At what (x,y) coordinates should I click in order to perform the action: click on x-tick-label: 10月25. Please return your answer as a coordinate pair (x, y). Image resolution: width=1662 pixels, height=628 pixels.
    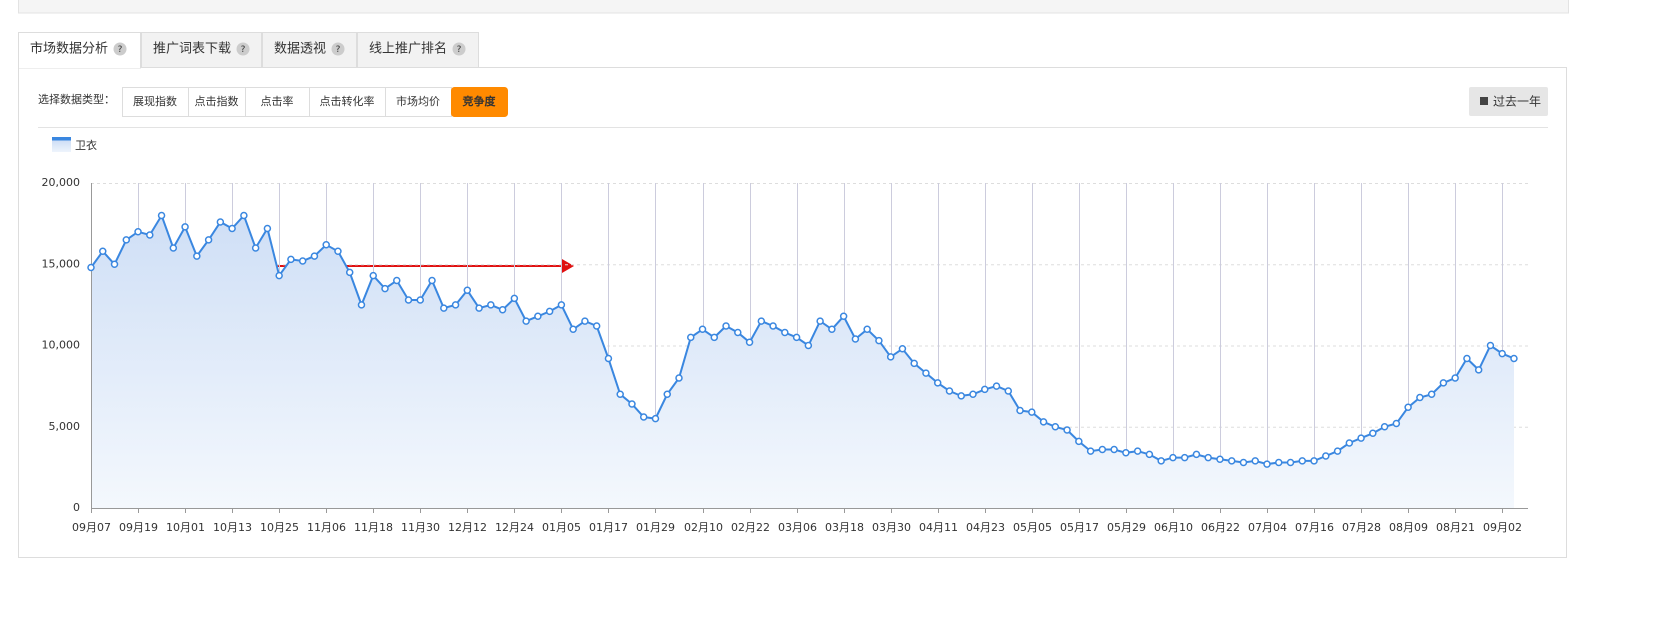
    Looking at the image, I should click on (279, 527).